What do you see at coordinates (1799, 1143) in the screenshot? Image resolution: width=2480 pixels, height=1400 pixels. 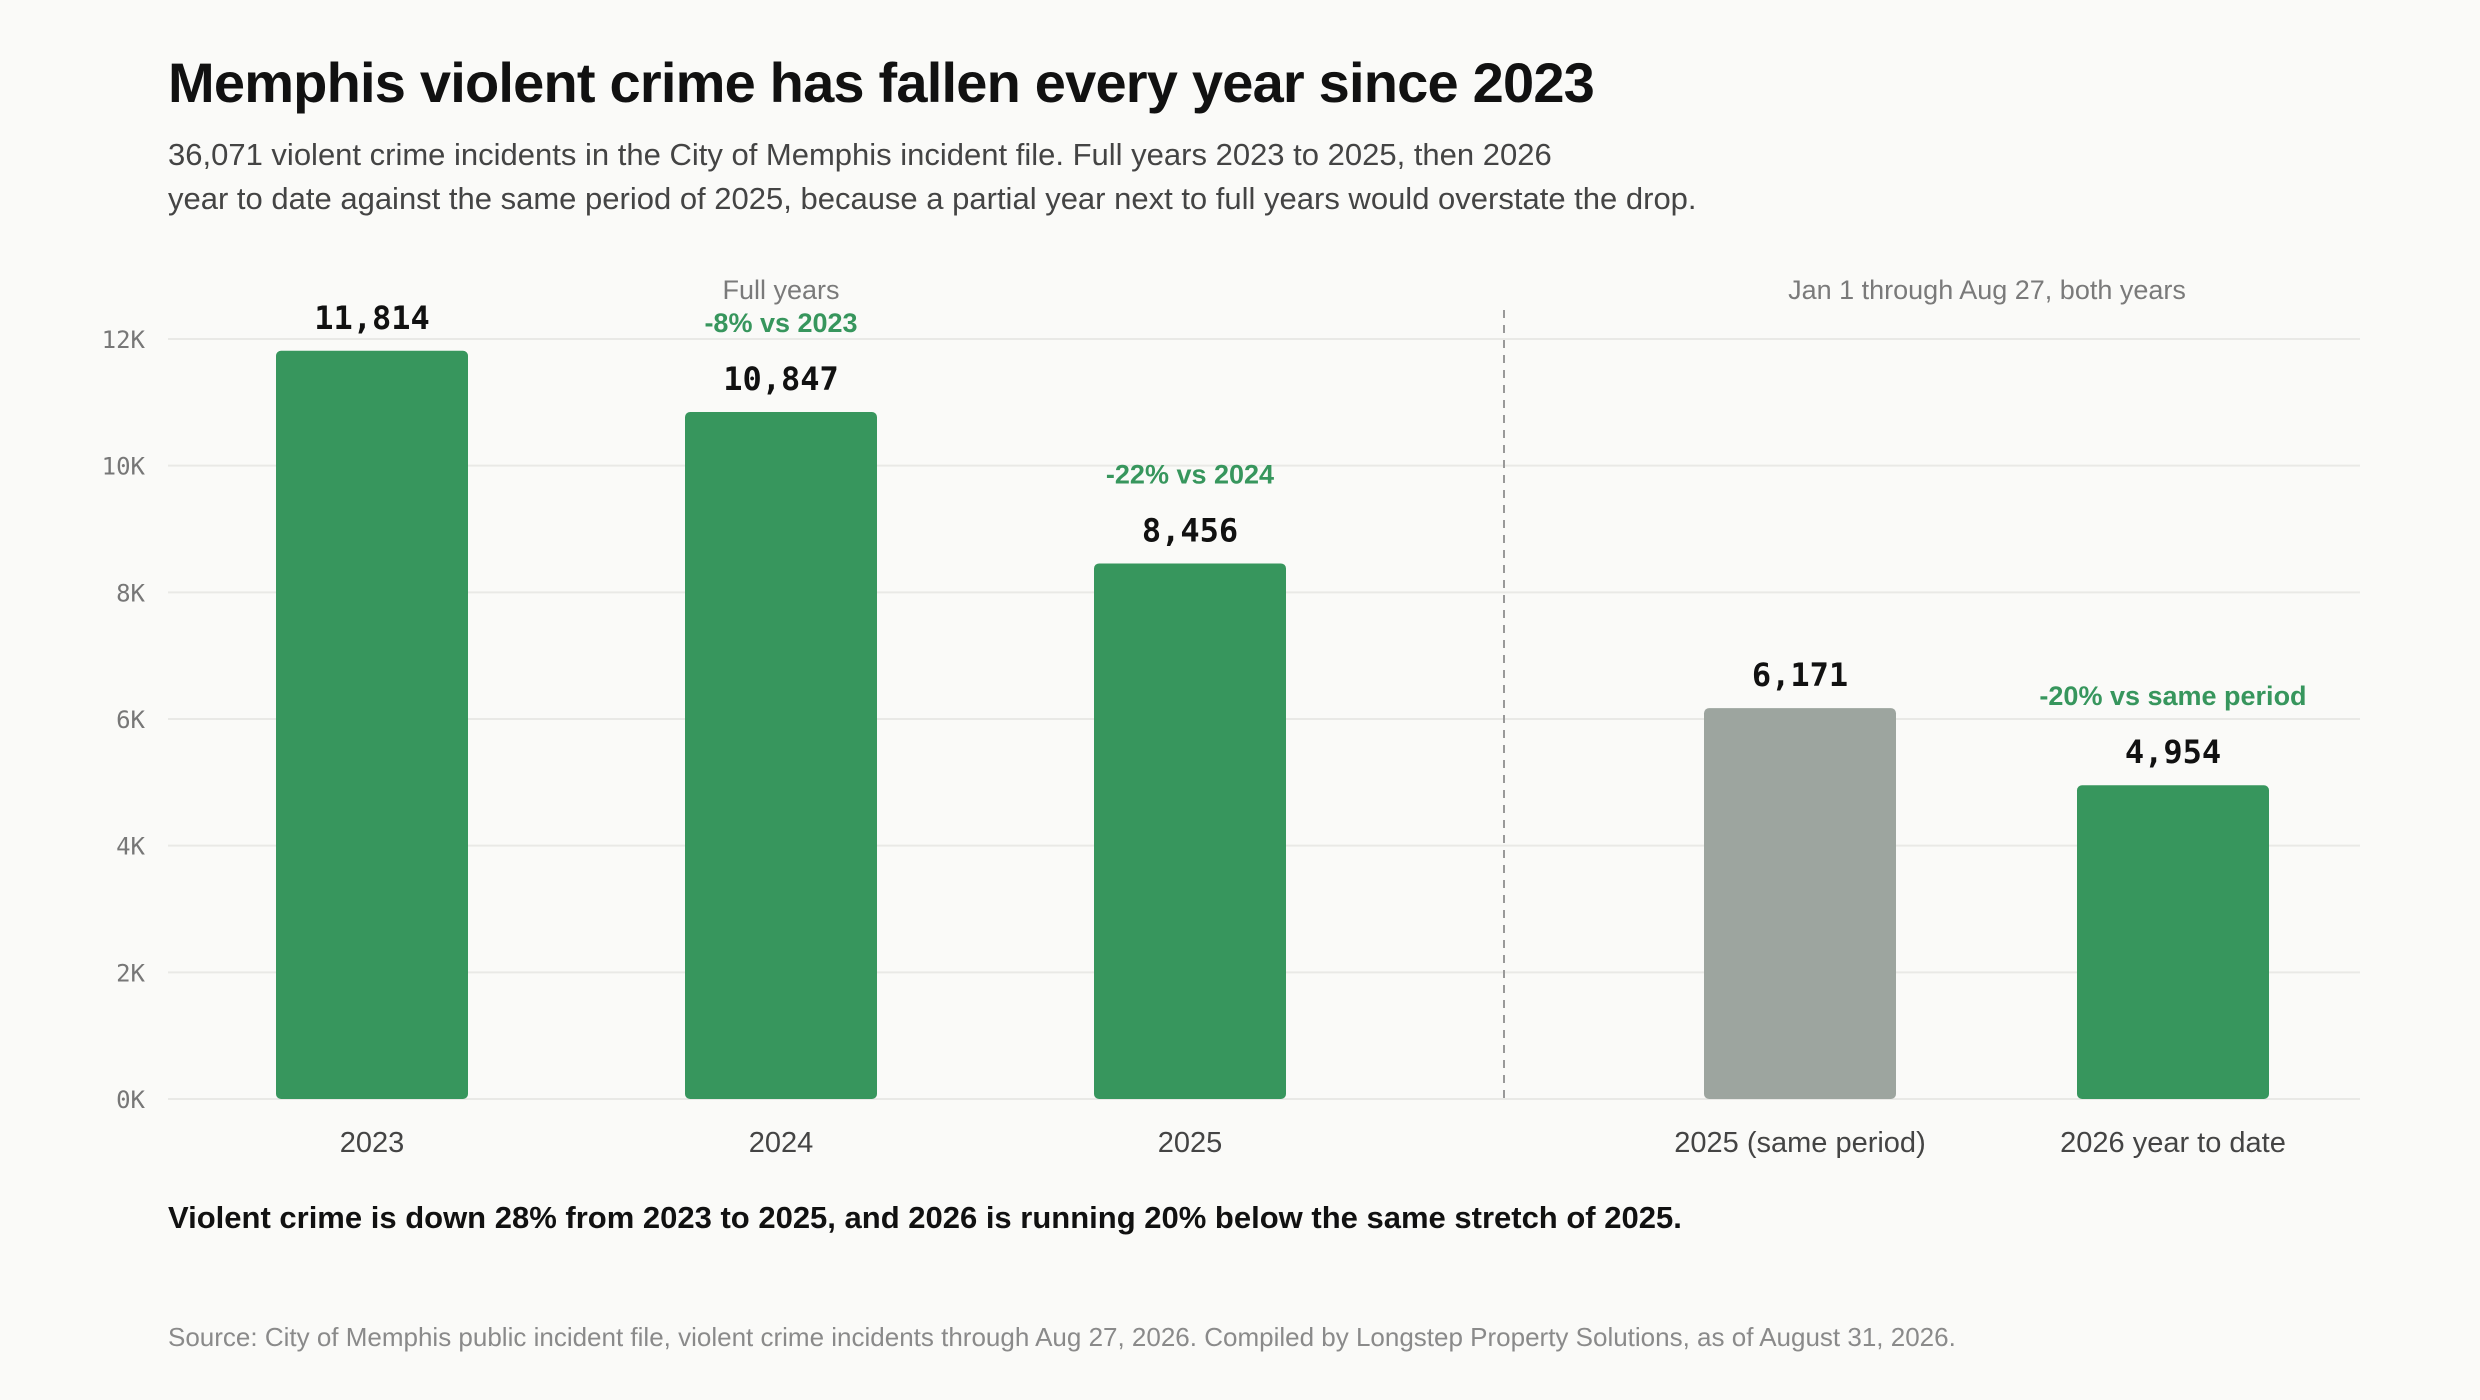 I see `x-tick-label: 2025 (same period)` at bounding box center [1799, 1143].